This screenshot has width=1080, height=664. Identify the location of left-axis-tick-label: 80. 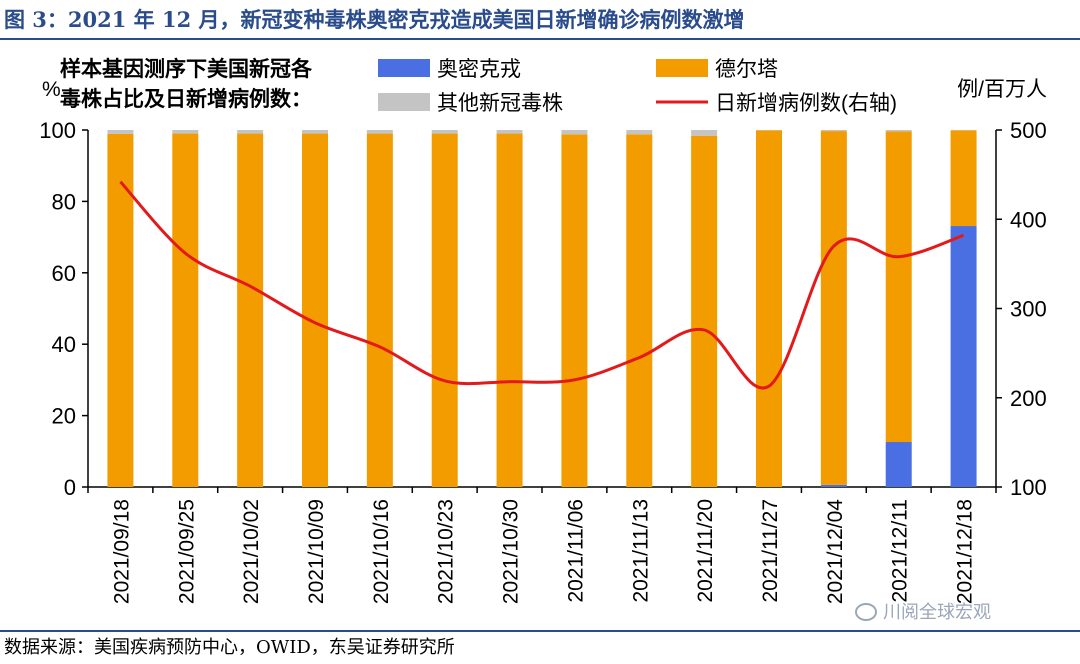
(64, 201).